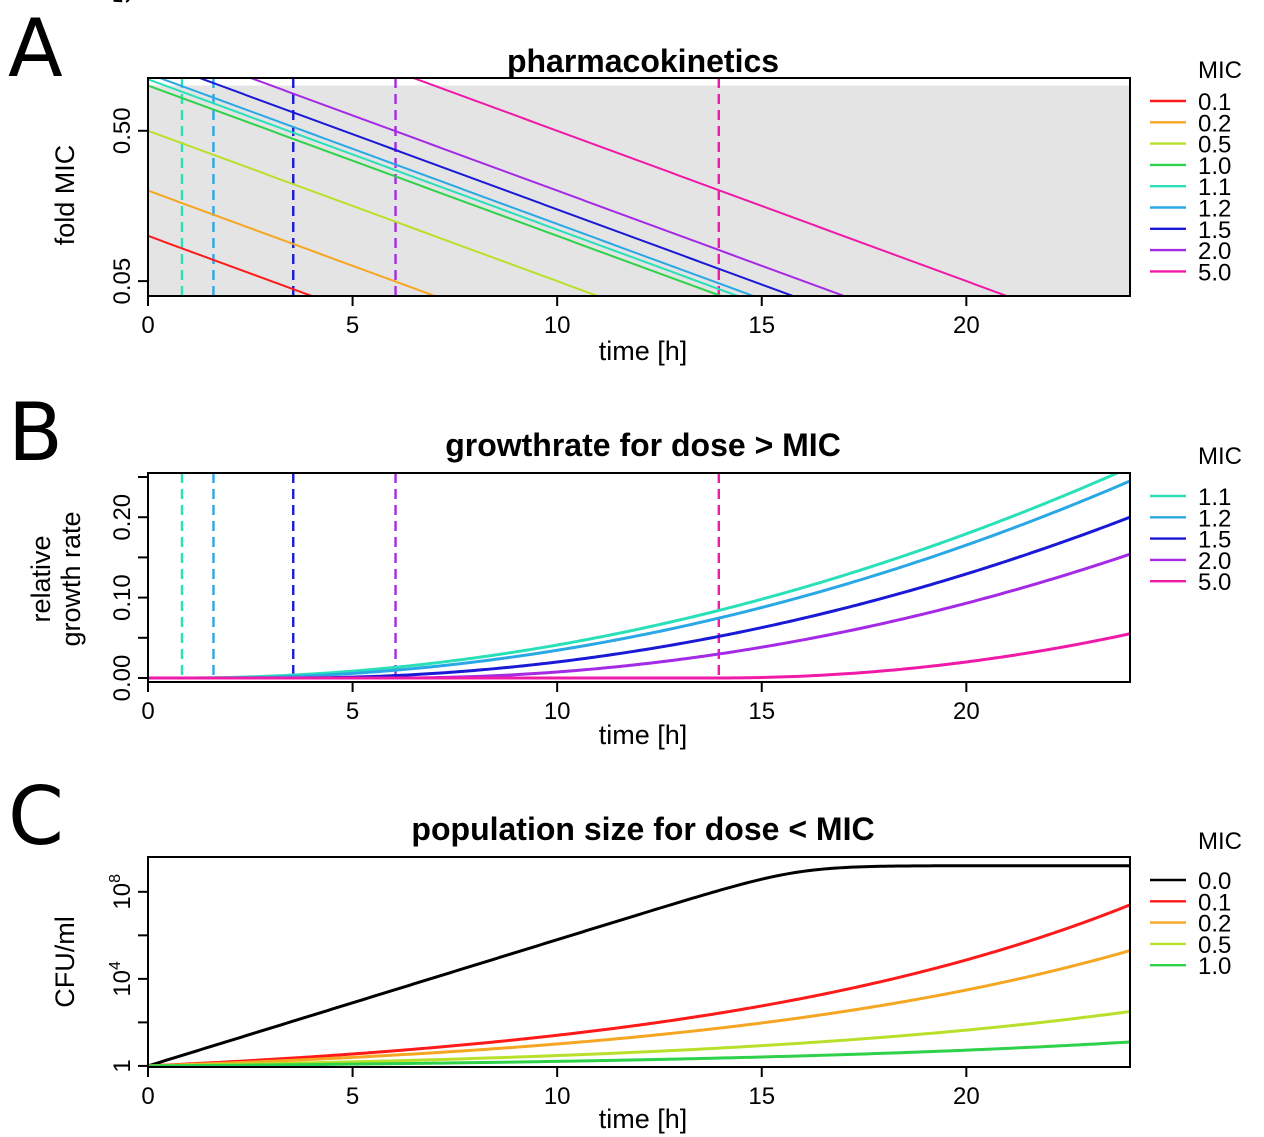 The image size is (1264, 1137). What do you see at coordinates (35, 432) in the screenshot?
I see `panel-letter: B` at bounding box center [35, 432].